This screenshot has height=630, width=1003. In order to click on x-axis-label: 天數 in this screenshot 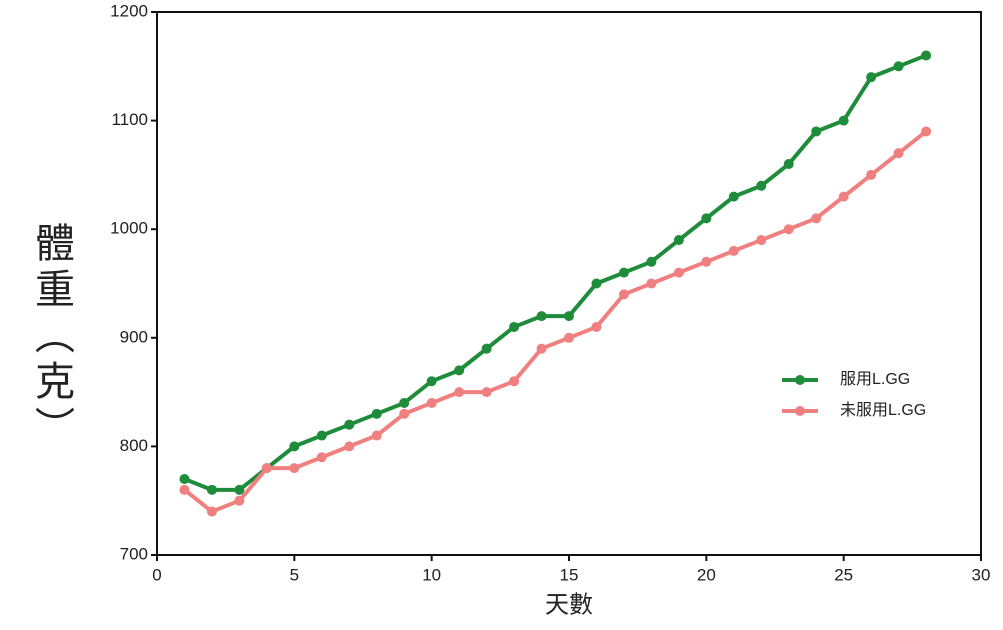, I will do `click(569, 605)`.